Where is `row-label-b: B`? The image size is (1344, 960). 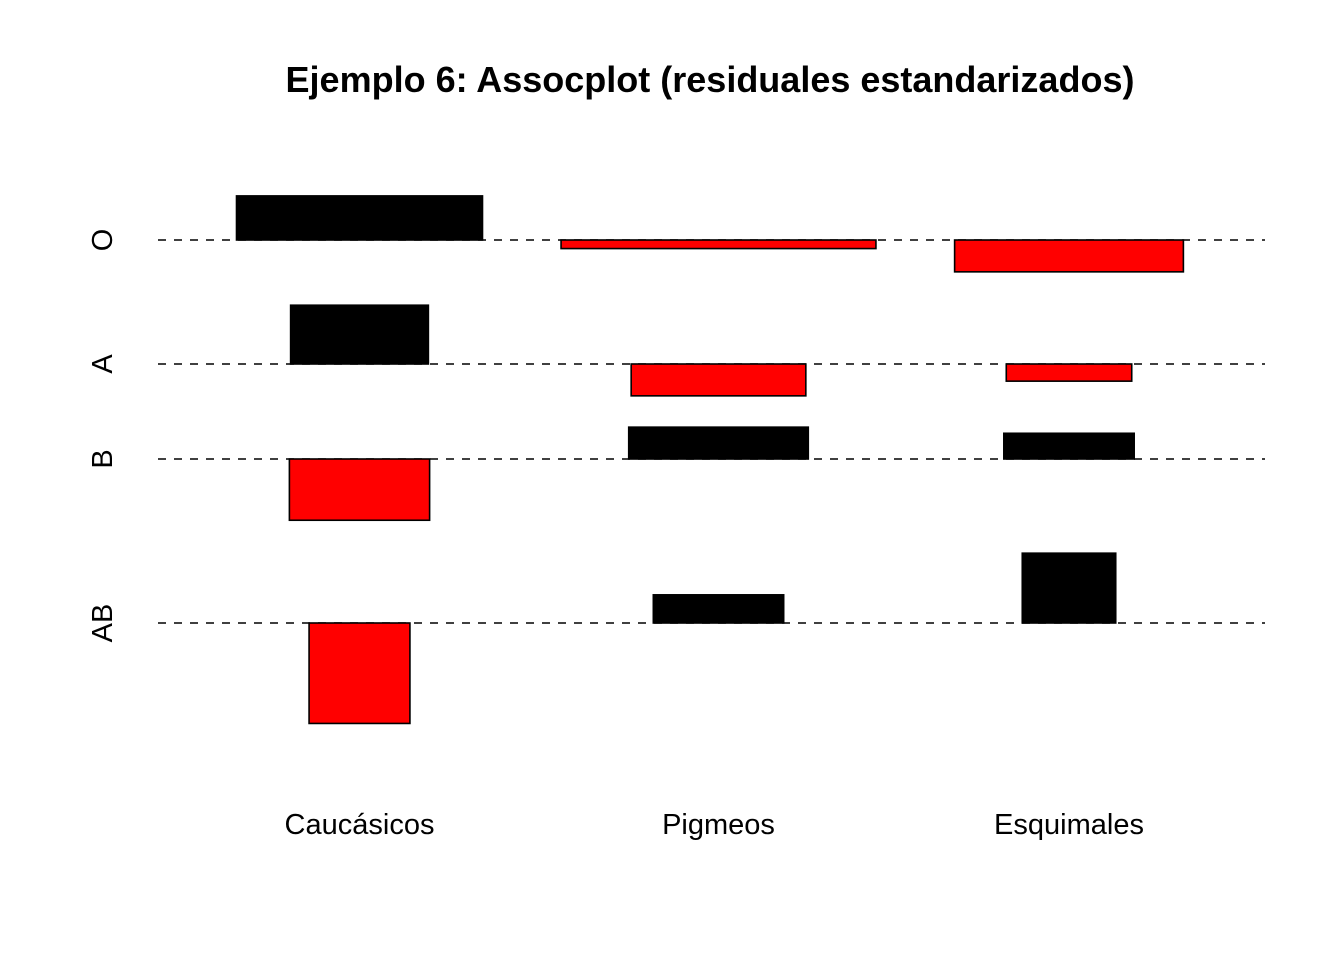 row-label-b: B is located at coordinates (103, 458).